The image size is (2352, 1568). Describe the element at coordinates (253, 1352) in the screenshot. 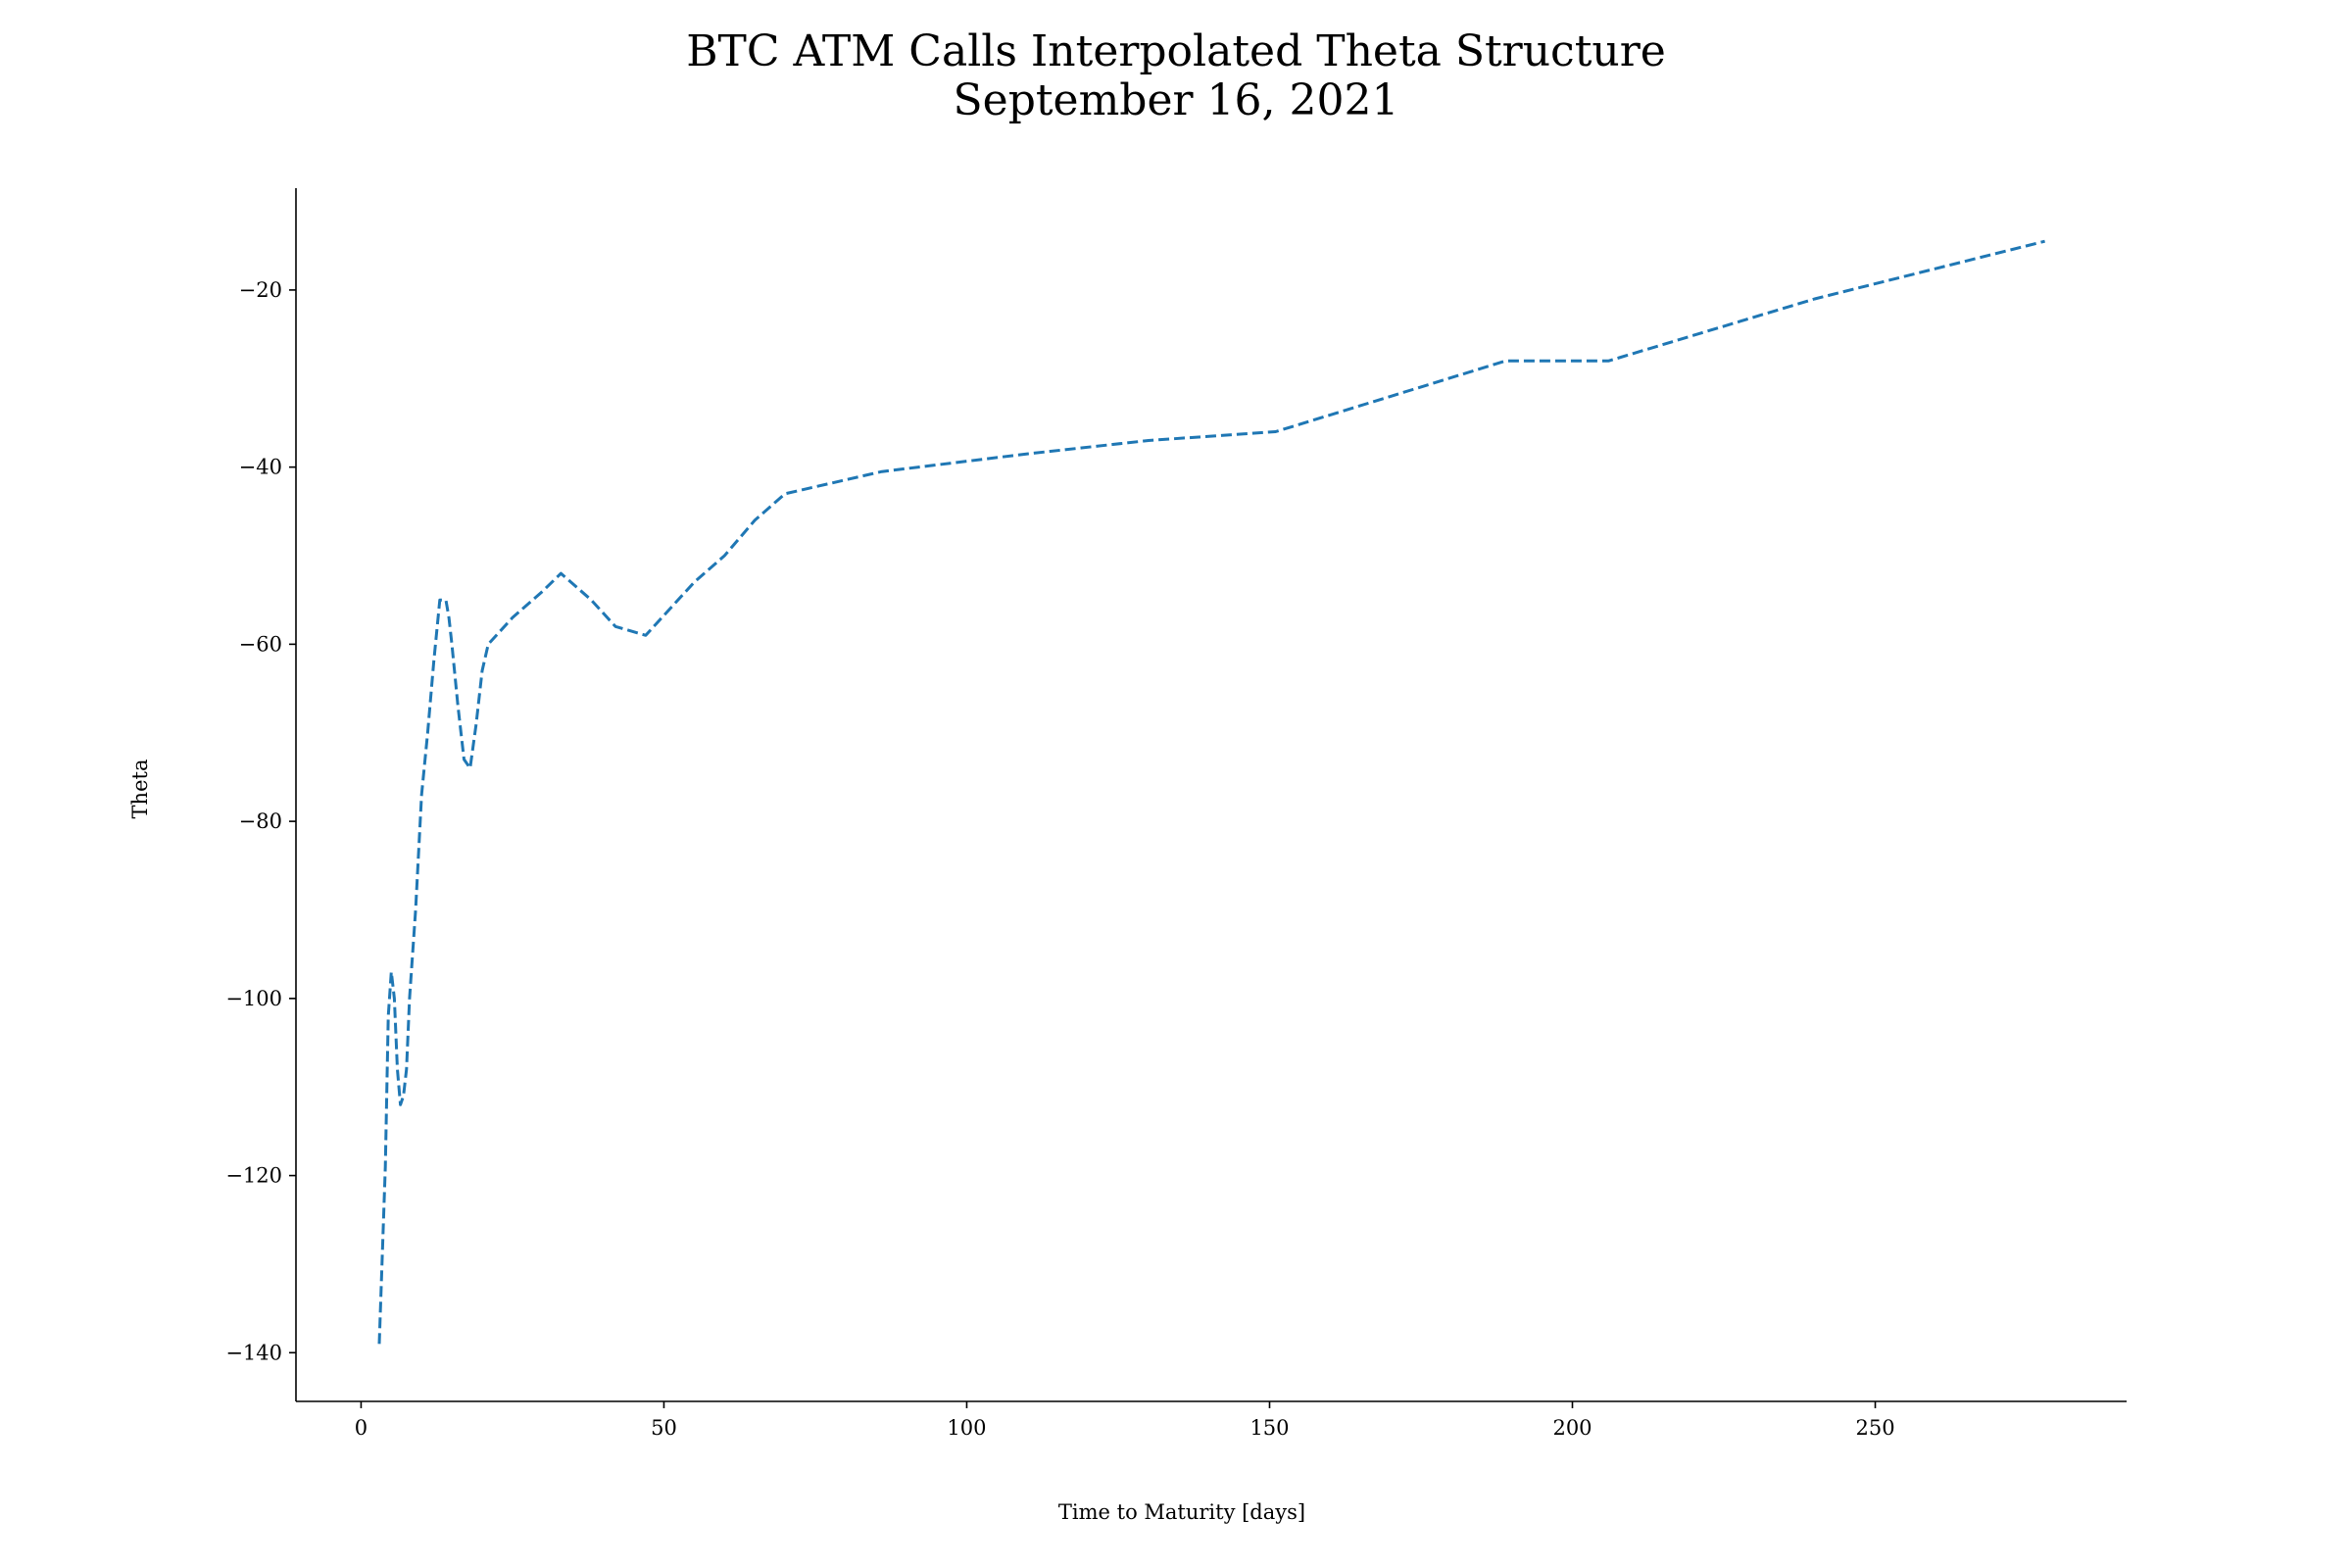

I see `y-tick-label: −140` at that location.